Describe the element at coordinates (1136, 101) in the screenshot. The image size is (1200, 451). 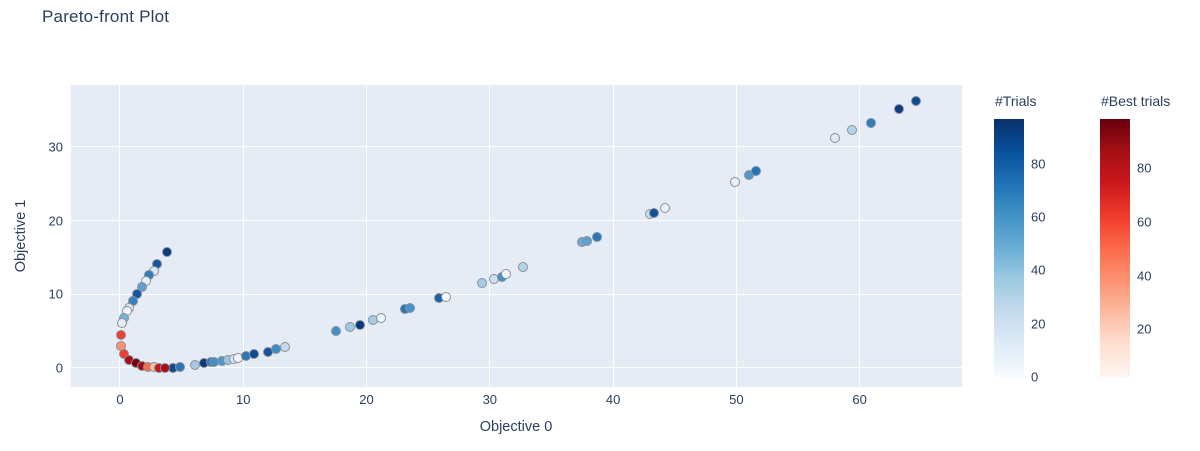
I see `best-trials-colorbar-title: #Best trials` at that location.